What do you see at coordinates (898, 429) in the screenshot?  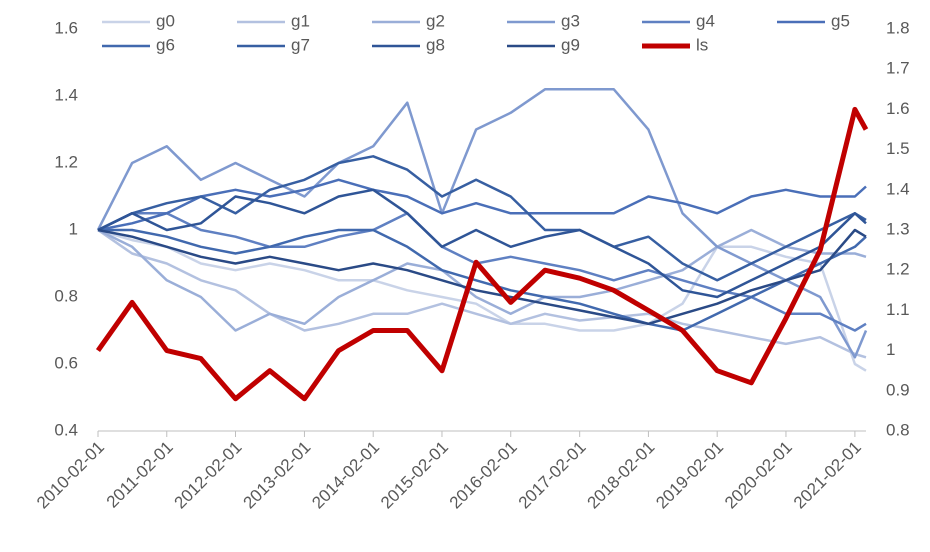 I see `y2-tick-label: 0.8` at bounding box center [898, 429].